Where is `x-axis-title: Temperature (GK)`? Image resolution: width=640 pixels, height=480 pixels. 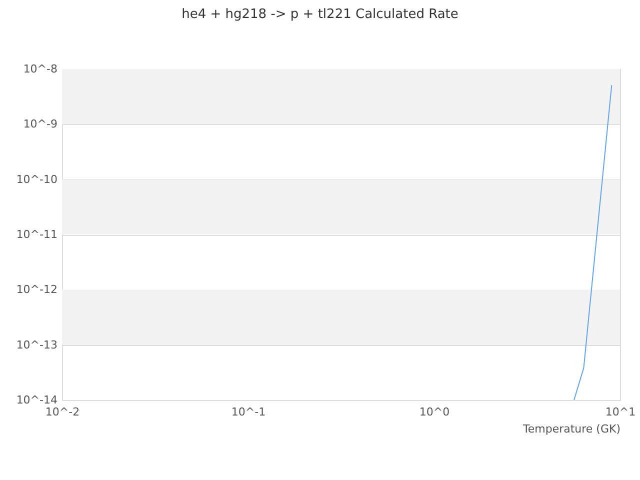 x-axis-title: Temperature (GK) is located at coordinates (571, 429).